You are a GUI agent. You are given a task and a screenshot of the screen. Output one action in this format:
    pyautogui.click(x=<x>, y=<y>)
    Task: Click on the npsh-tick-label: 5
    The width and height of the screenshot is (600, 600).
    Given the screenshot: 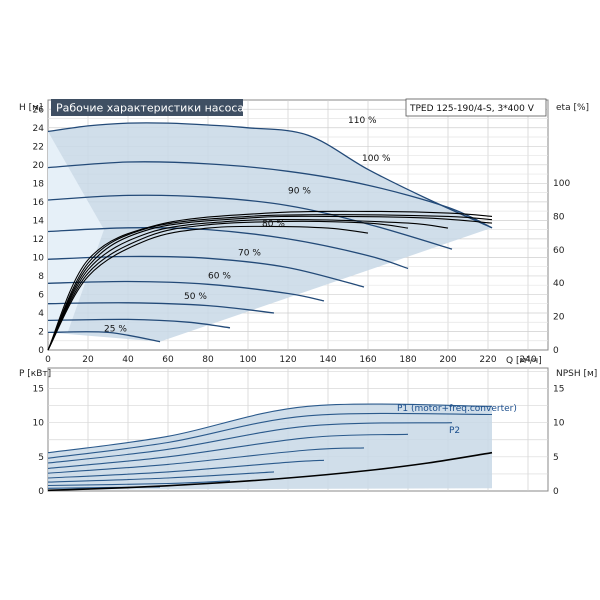 What is the action you would take?
    pyautogui.click(x=556, y=458)
    